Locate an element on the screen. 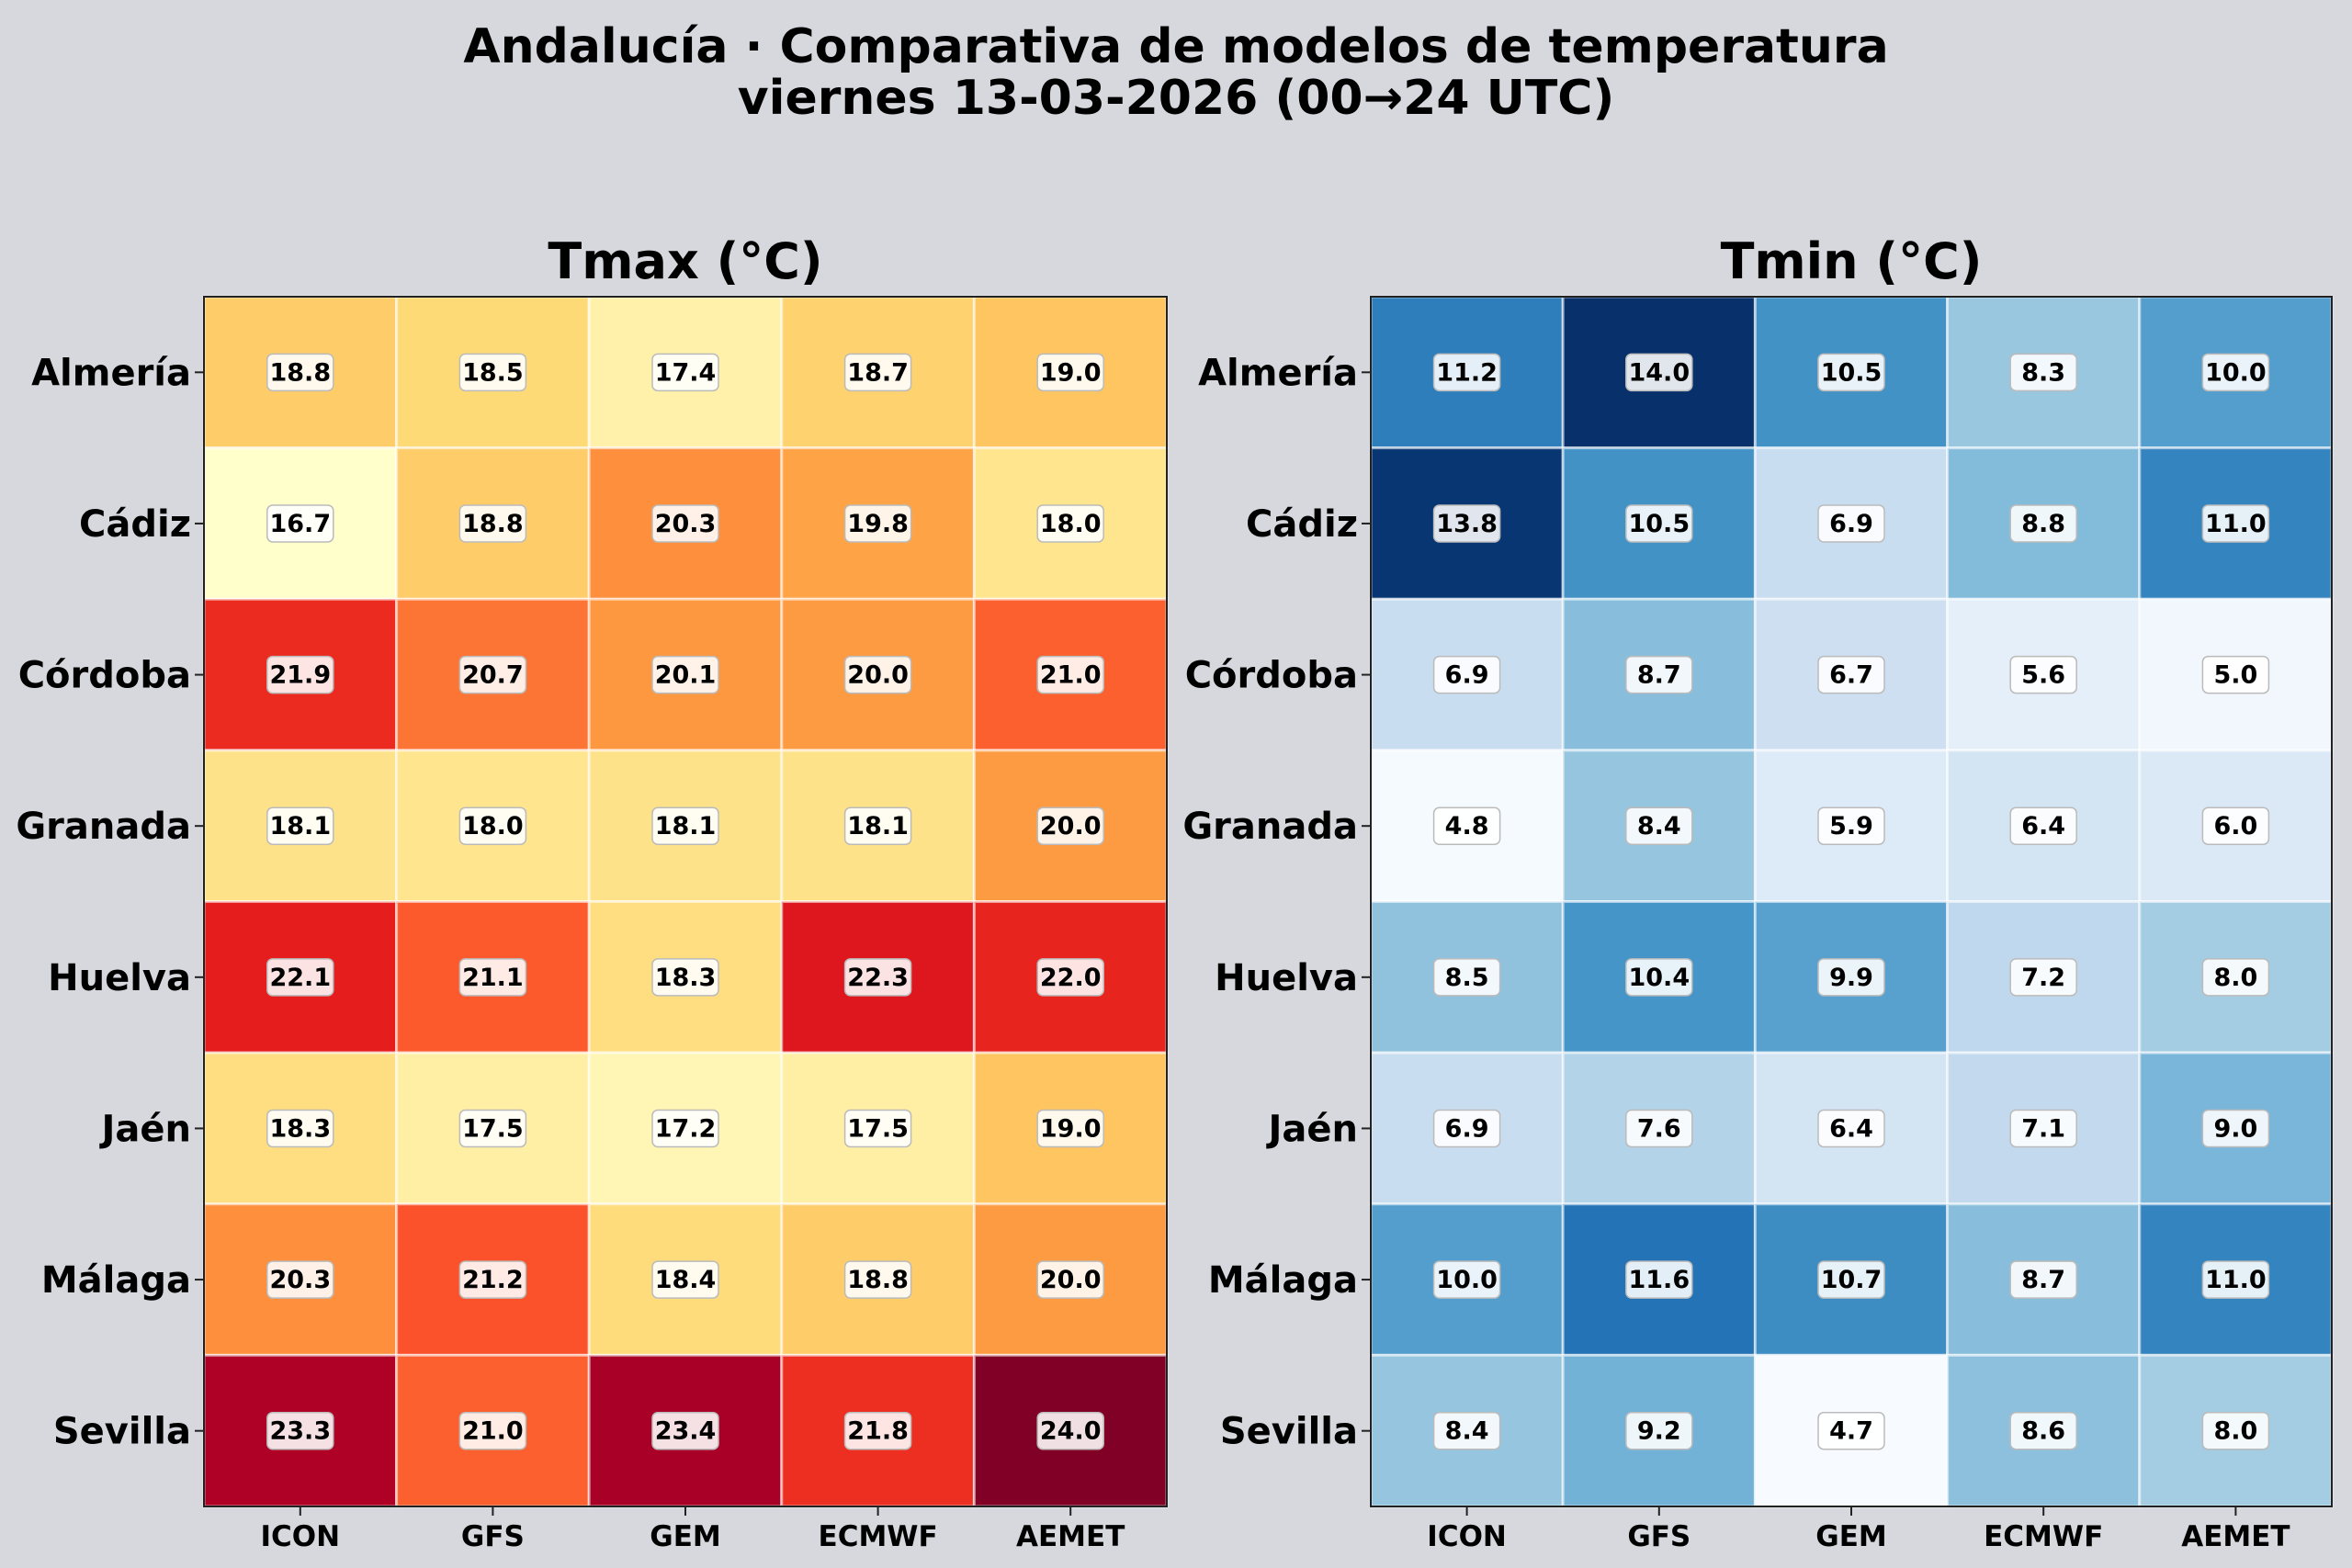 Image resolution: width=2352 pixels, height=1568 pixels. value-label: 22.1 is located at coordinates (300, 978).